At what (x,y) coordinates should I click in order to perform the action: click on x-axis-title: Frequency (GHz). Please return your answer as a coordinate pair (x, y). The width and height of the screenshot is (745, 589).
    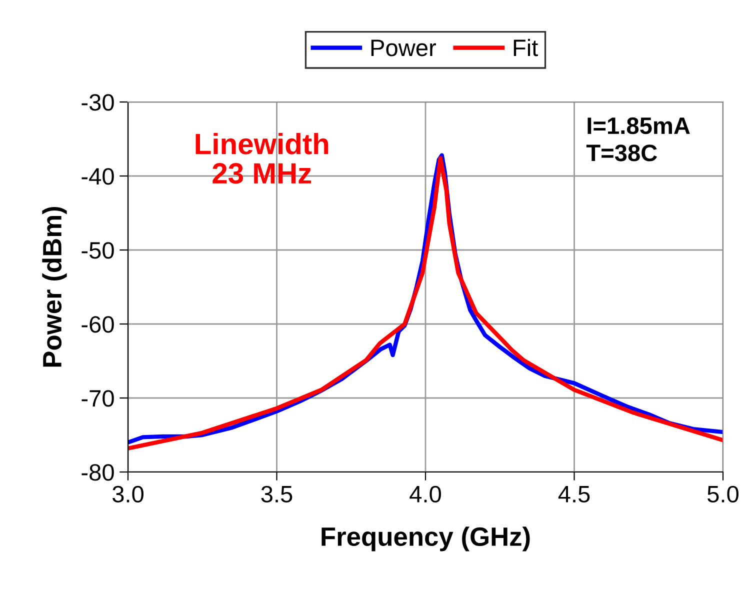
    Looking at the image, I should click on (426, 539).